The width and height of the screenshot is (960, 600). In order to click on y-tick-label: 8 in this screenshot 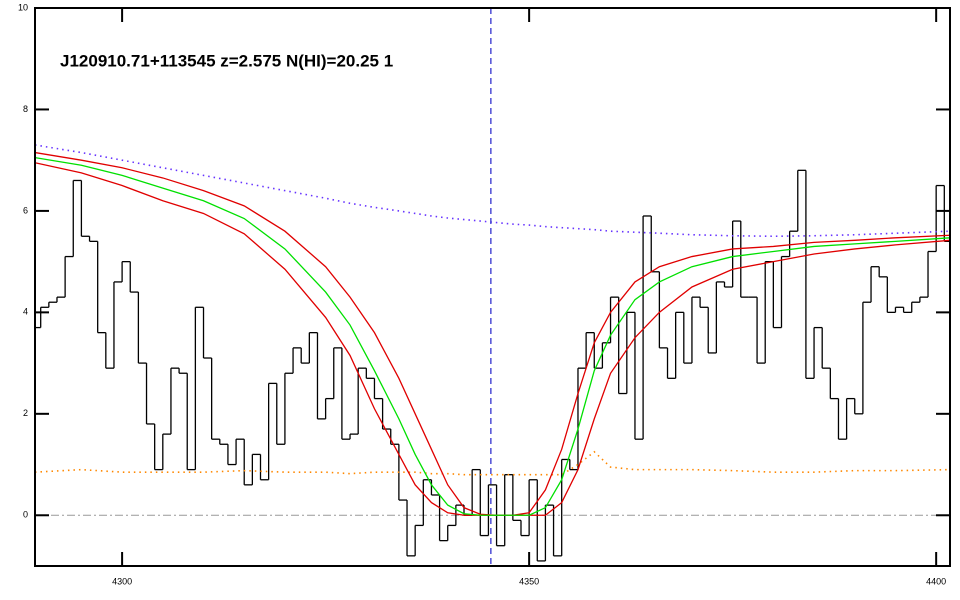, I will do `click(25, 109)`.